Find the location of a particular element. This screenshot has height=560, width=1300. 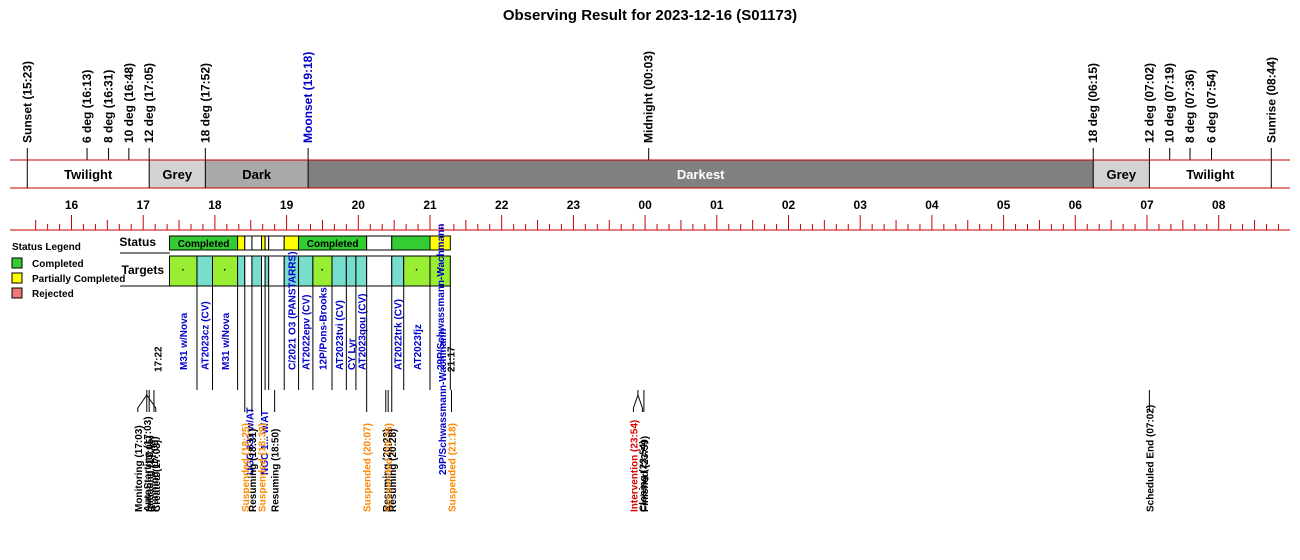

event-label: 18 deg (17:52) is located at coordinates (205, 103).